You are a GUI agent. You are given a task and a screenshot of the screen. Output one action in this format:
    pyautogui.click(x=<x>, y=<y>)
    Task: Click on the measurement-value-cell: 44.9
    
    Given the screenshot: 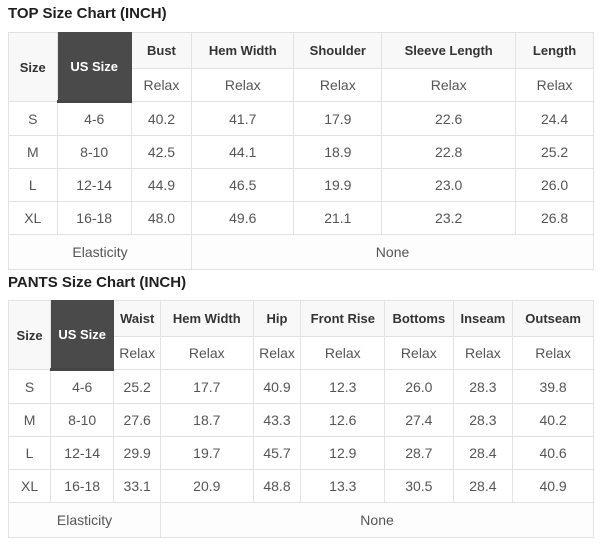 What is the action you would take?
    pyautogui.click(x=161, y=185)
    